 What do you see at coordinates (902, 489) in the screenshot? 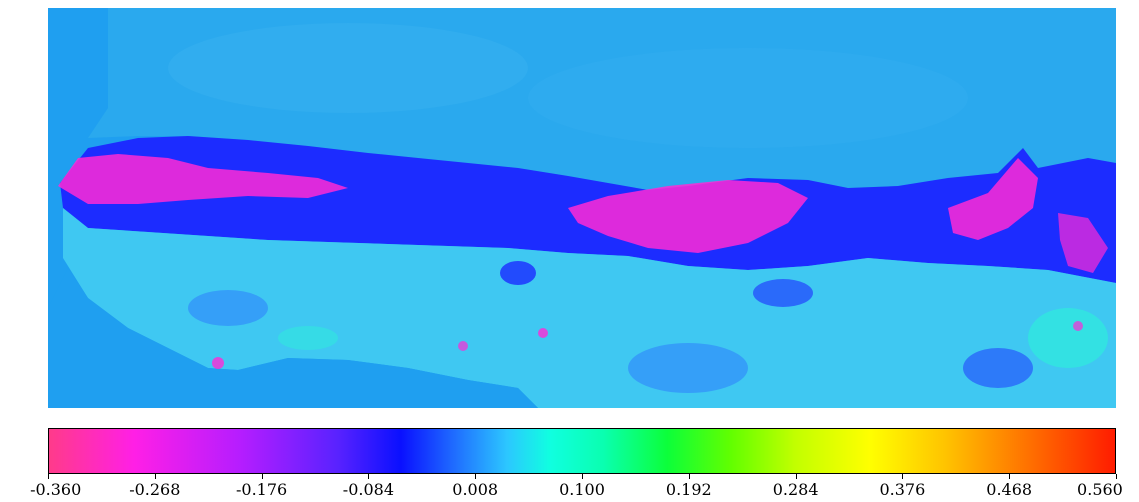
I see `colorbar-tick-label: 0.376` at bounding box center [902, 489].